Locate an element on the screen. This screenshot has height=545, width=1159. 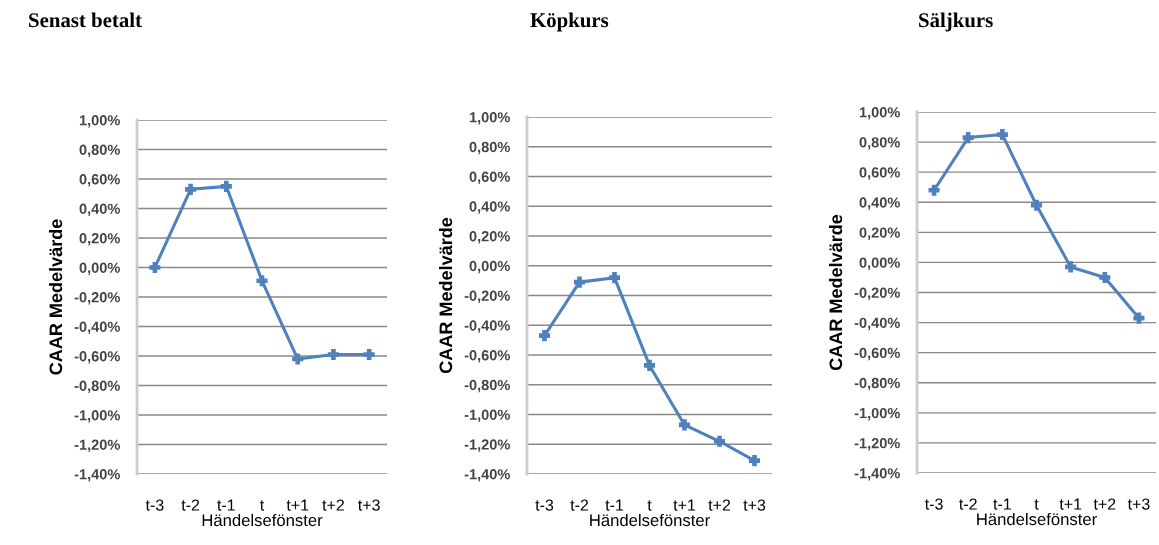
chart-title: Säljkurs is located at coordinates (956, 22).